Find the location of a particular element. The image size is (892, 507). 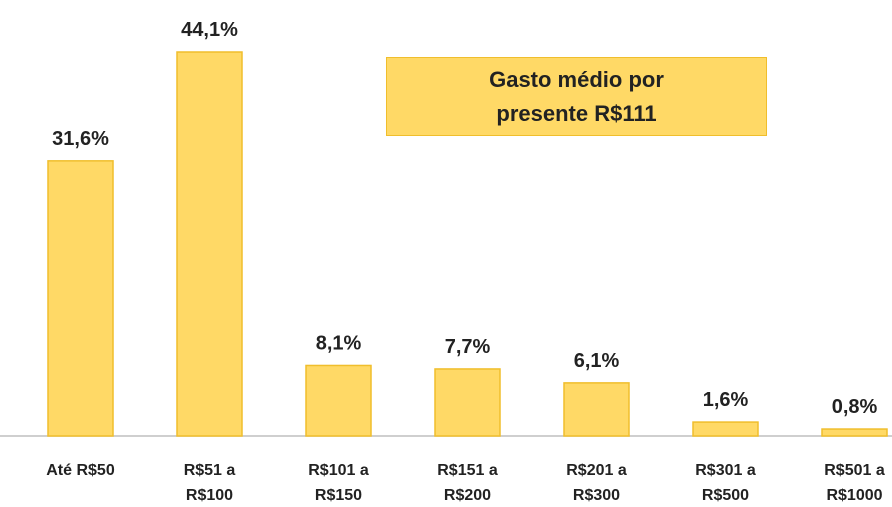

x-tick-label: R$201 a R$300 is located at coordinates (596, 483).